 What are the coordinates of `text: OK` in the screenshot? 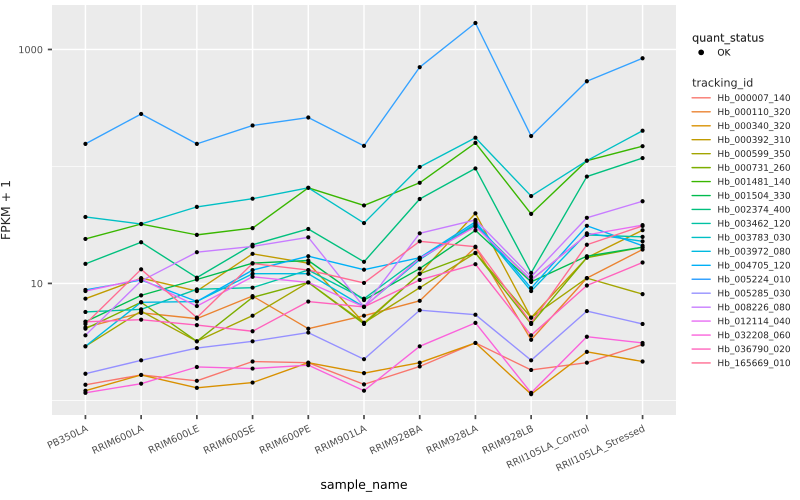 It's located at (724, 52).